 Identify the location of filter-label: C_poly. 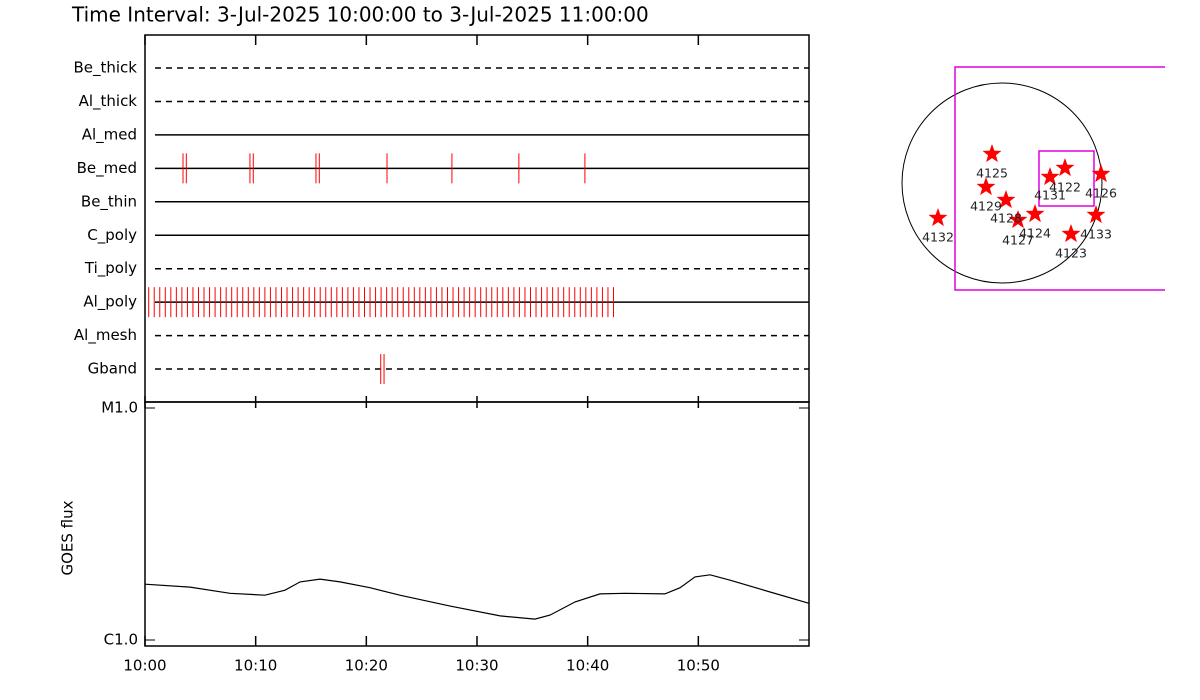
(112, 235).